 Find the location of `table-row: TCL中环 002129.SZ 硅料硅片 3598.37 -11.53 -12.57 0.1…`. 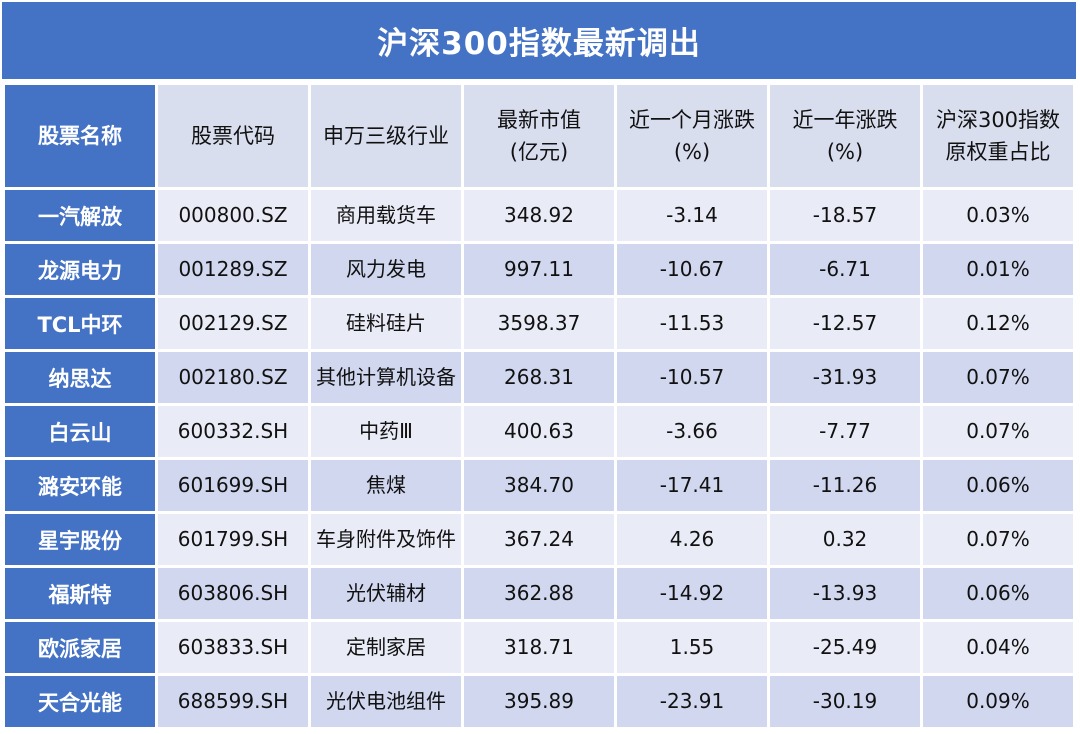

table-row: TCL中环 002129.SZ 硅料硅片 3598.37 -11.53 -12.57 0.1… is located at coordinates (539, 323).